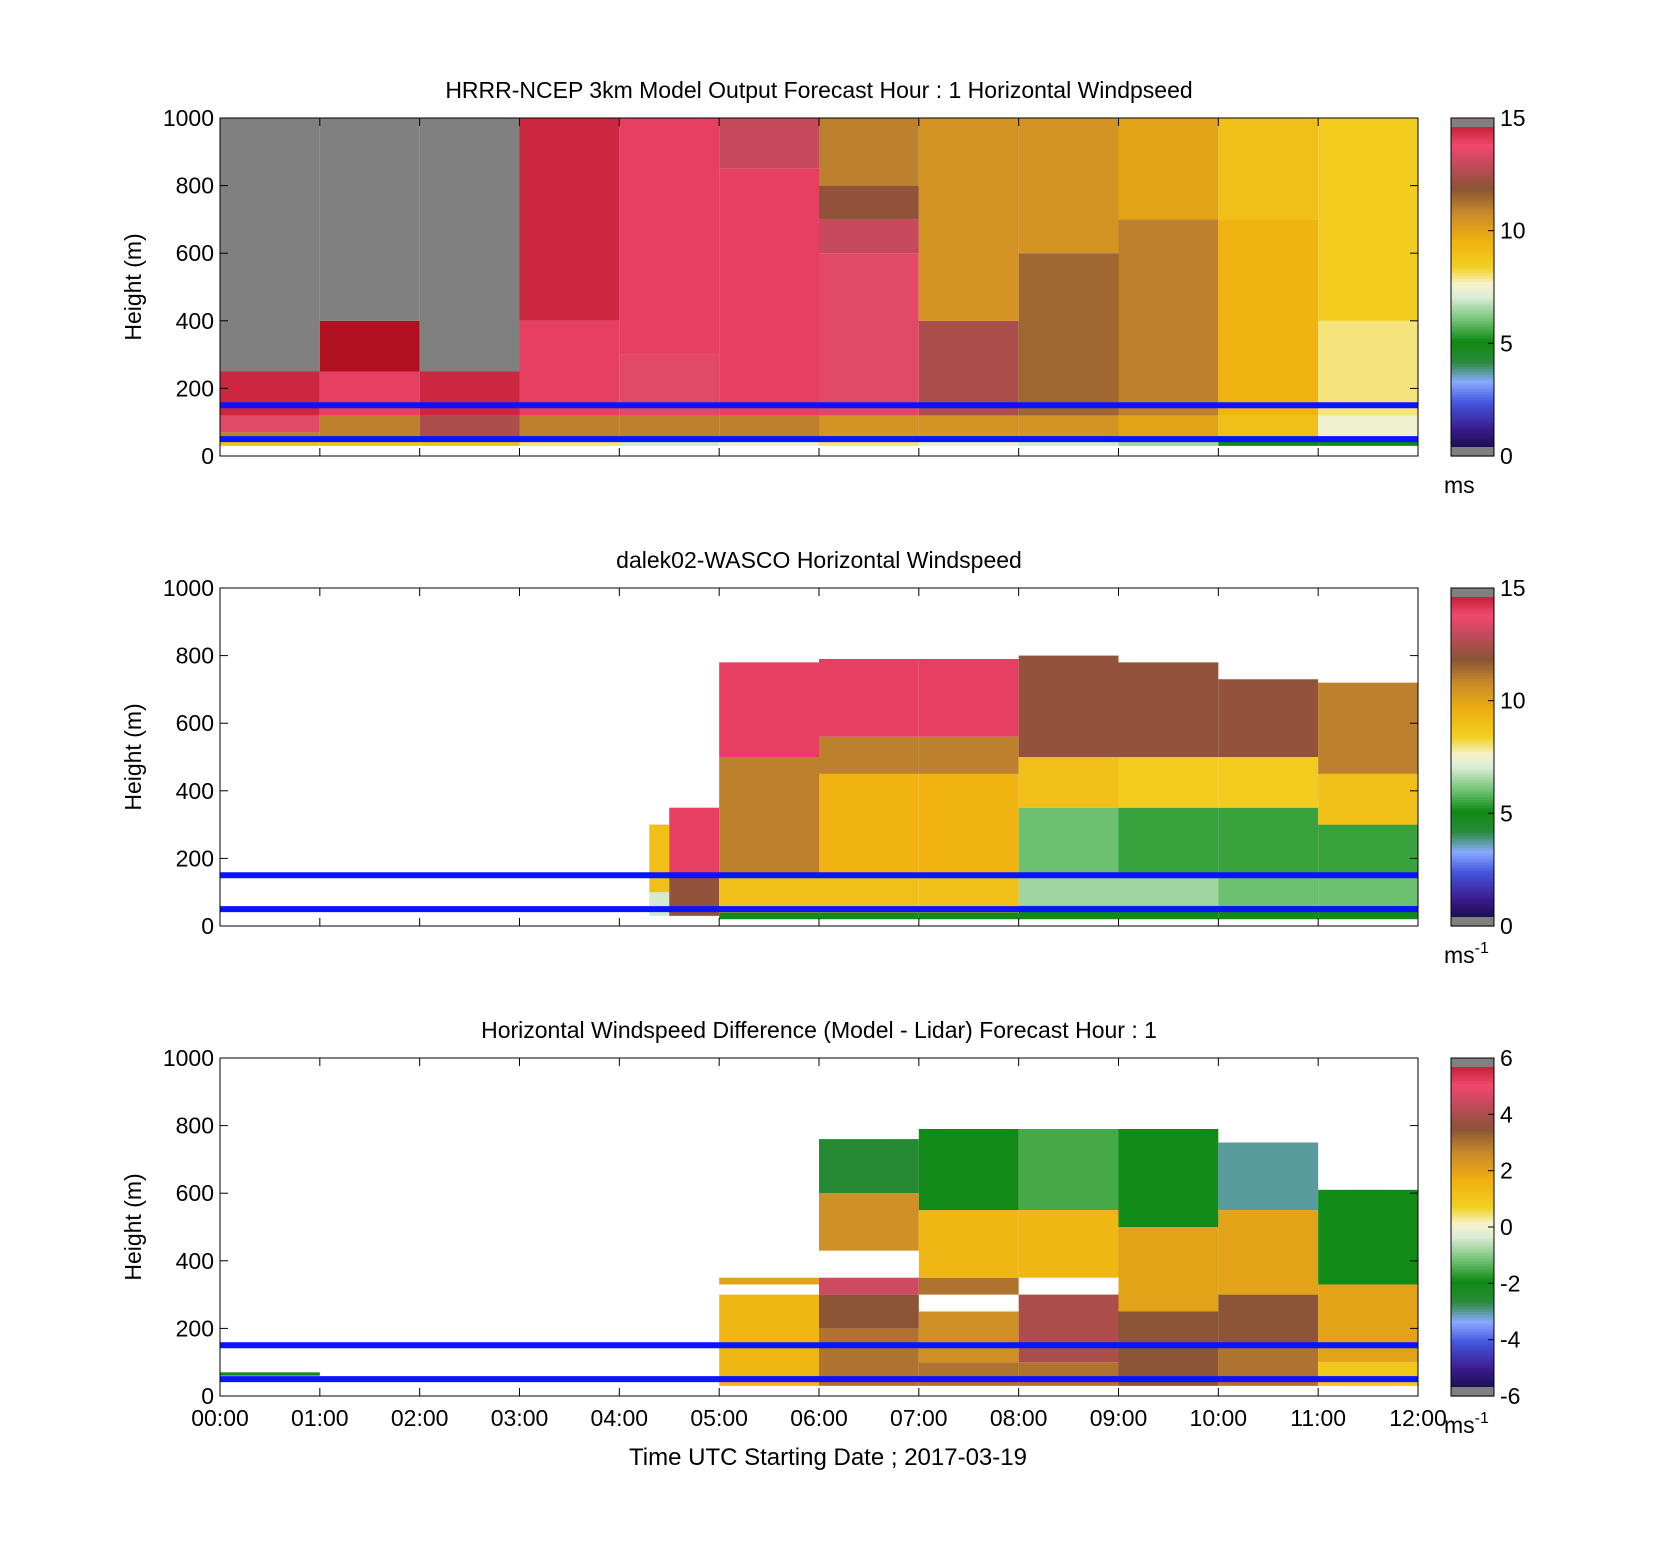 The height and width of the screenshot is (1561, 1680). What do you see at coordinates (1119, 1418) in the screenshot?
I see `x-tick-label: 09:00` at bounding box center [1119, 1418].